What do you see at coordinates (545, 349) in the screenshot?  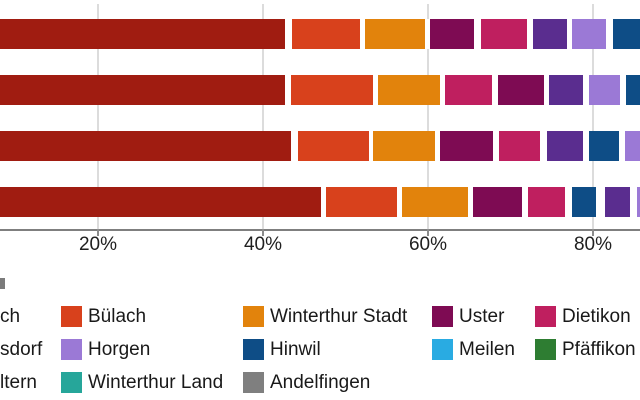 I see `legend-swatch-green` at bounding box center [545, 349].